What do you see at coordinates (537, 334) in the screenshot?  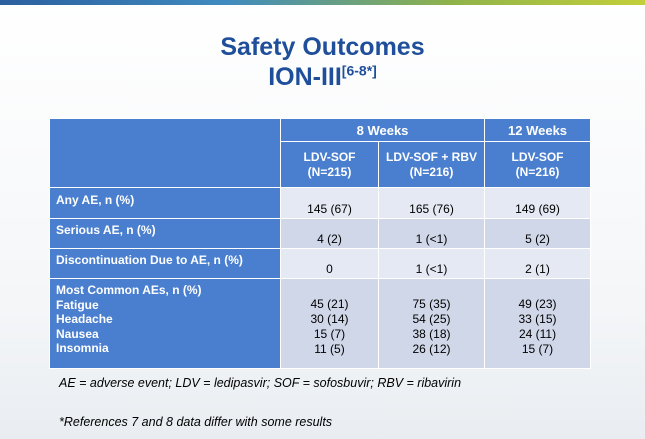 I see `cell-value: 24 (11)` at bounding box center [537, 334].